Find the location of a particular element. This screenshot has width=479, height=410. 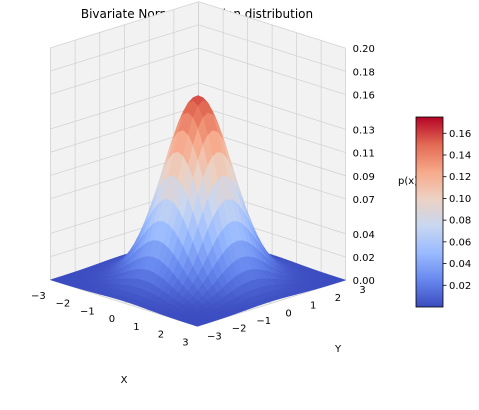

x-tick-label: 2 is located at coordinates (161, 335).